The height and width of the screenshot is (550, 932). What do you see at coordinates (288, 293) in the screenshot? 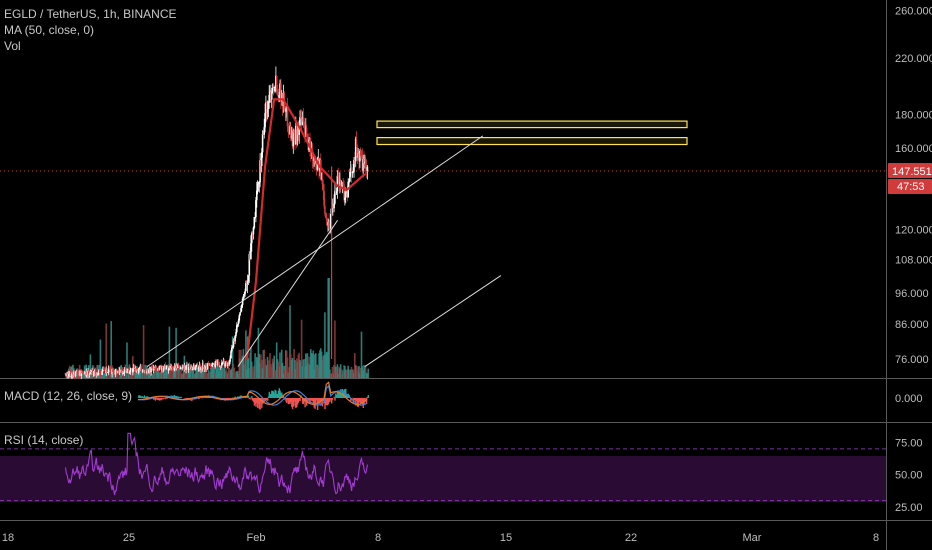
I see `trendline` at bounding box center [288, 293].